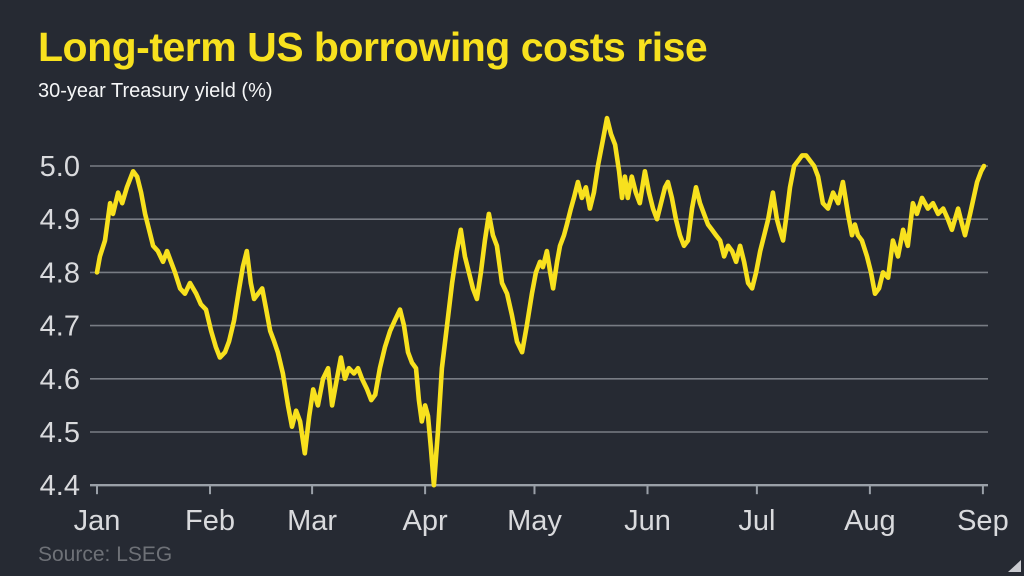  Describe the element at coordinates (534, 521) in the screenshot. I see `x-tick-label: May` at that location.